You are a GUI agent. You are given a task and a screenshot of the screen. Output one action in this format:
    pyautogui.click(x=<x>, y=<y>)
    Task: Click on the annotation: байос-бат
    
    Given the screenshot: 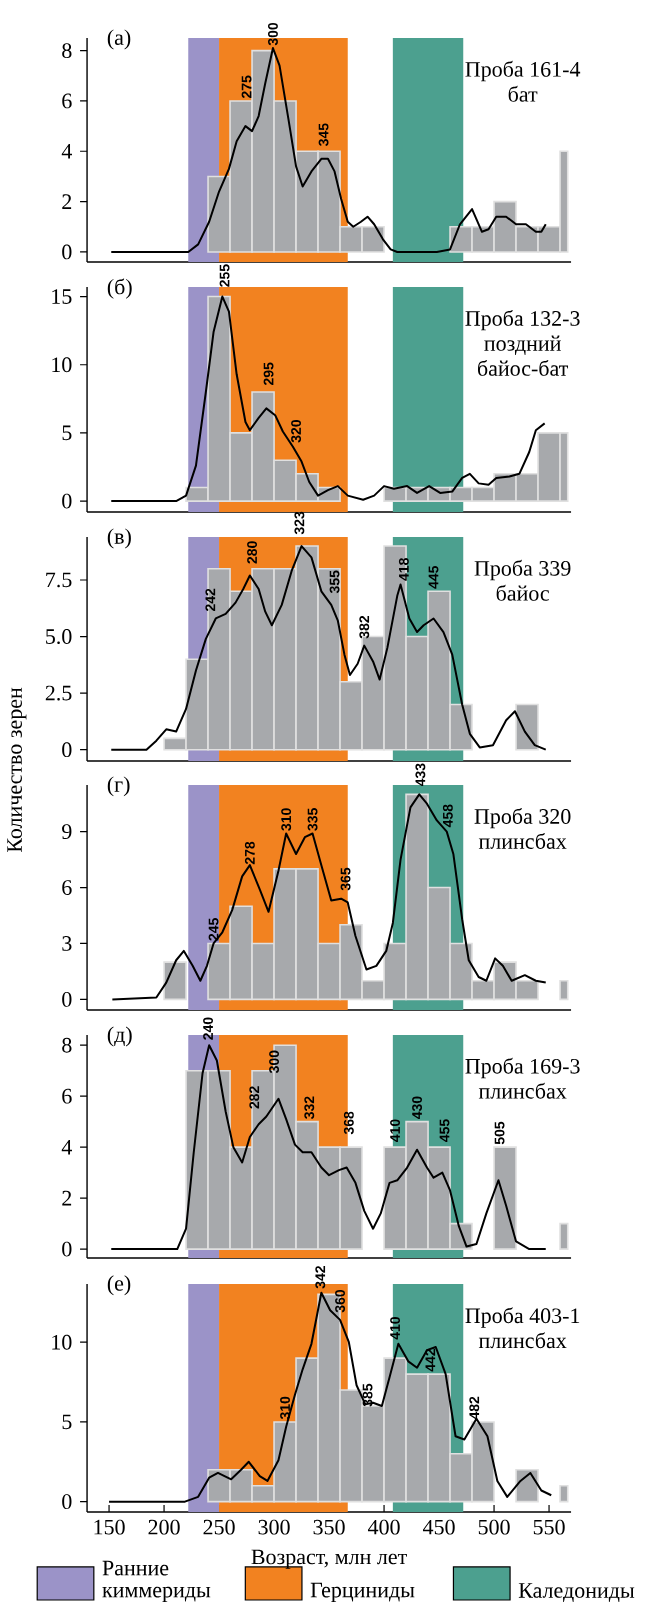 What is the action you would take?
    pyautogui.click(x=522, y=367)
    